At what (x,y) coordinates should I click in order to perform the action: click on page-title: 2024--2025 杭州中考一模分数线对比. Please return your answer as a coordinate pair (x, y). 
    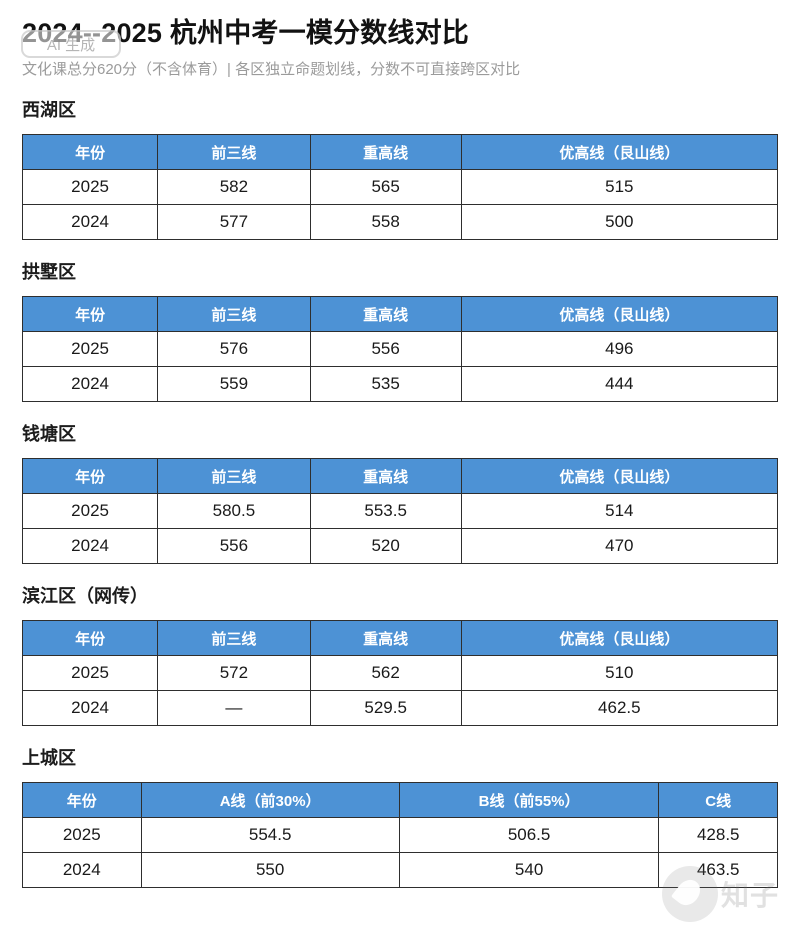
    Looking at the image, I should click on (246, 33).